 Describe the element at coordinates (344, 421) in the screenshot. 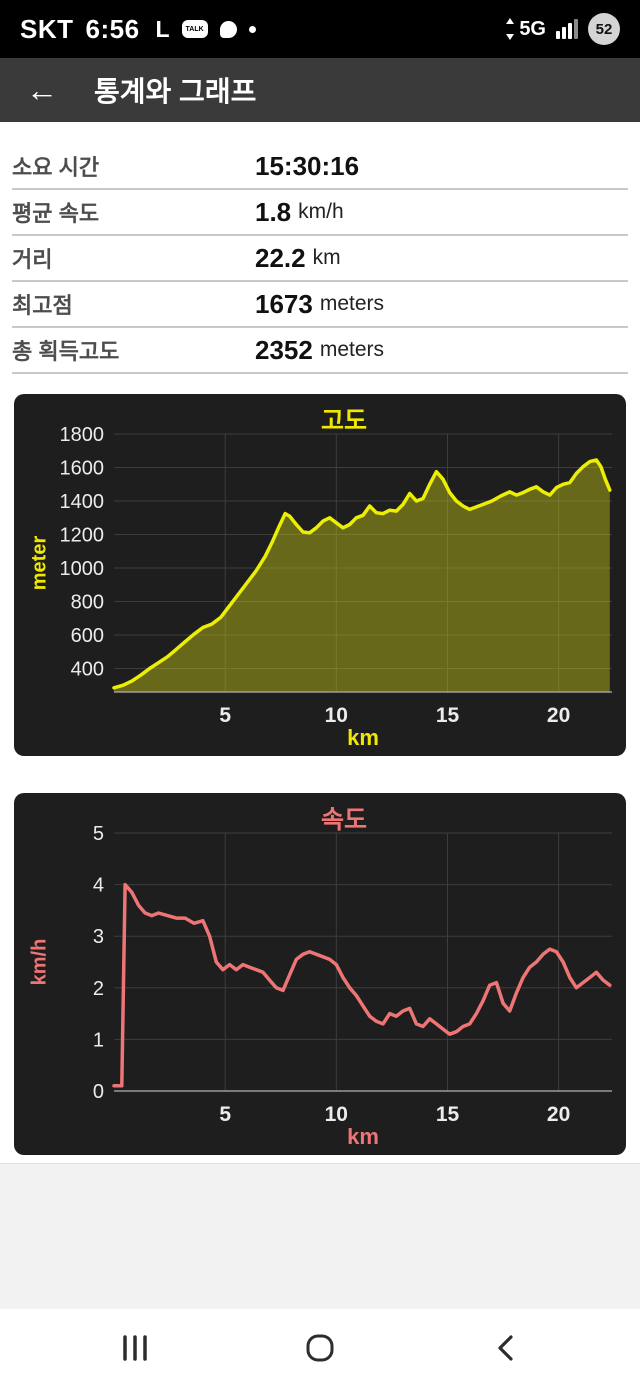

I see `elevation-chart-title: 고도` at that location.